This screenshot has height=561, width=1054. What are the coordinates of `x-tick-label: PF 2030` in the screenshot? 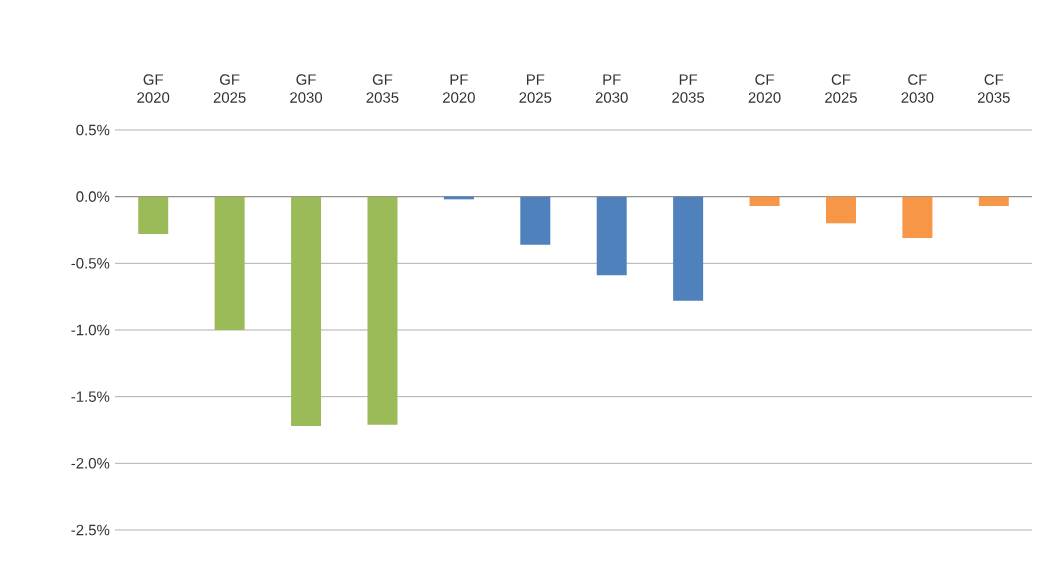 It's located at (611, 88).